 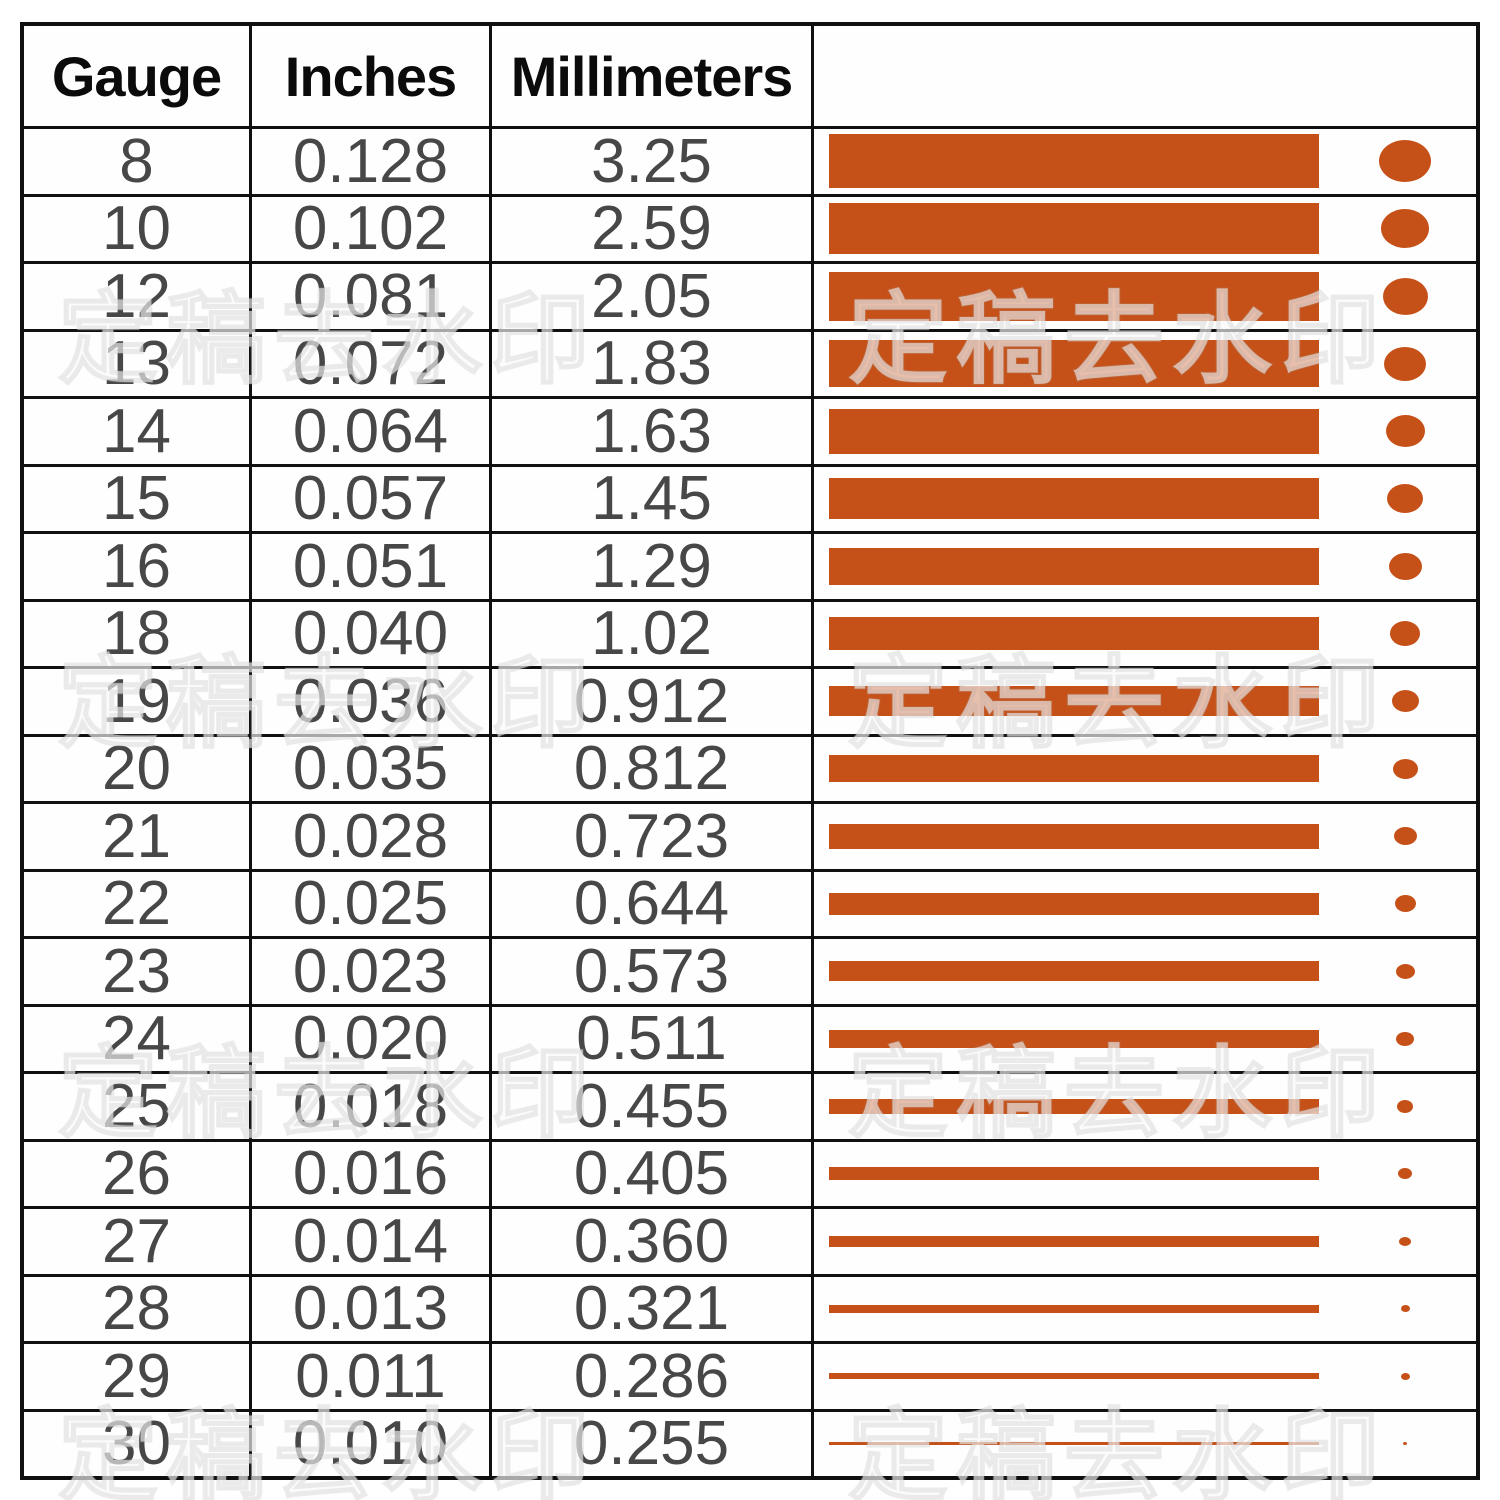 I want to click on inches-value: 0.025, so click(x=369, y=903).